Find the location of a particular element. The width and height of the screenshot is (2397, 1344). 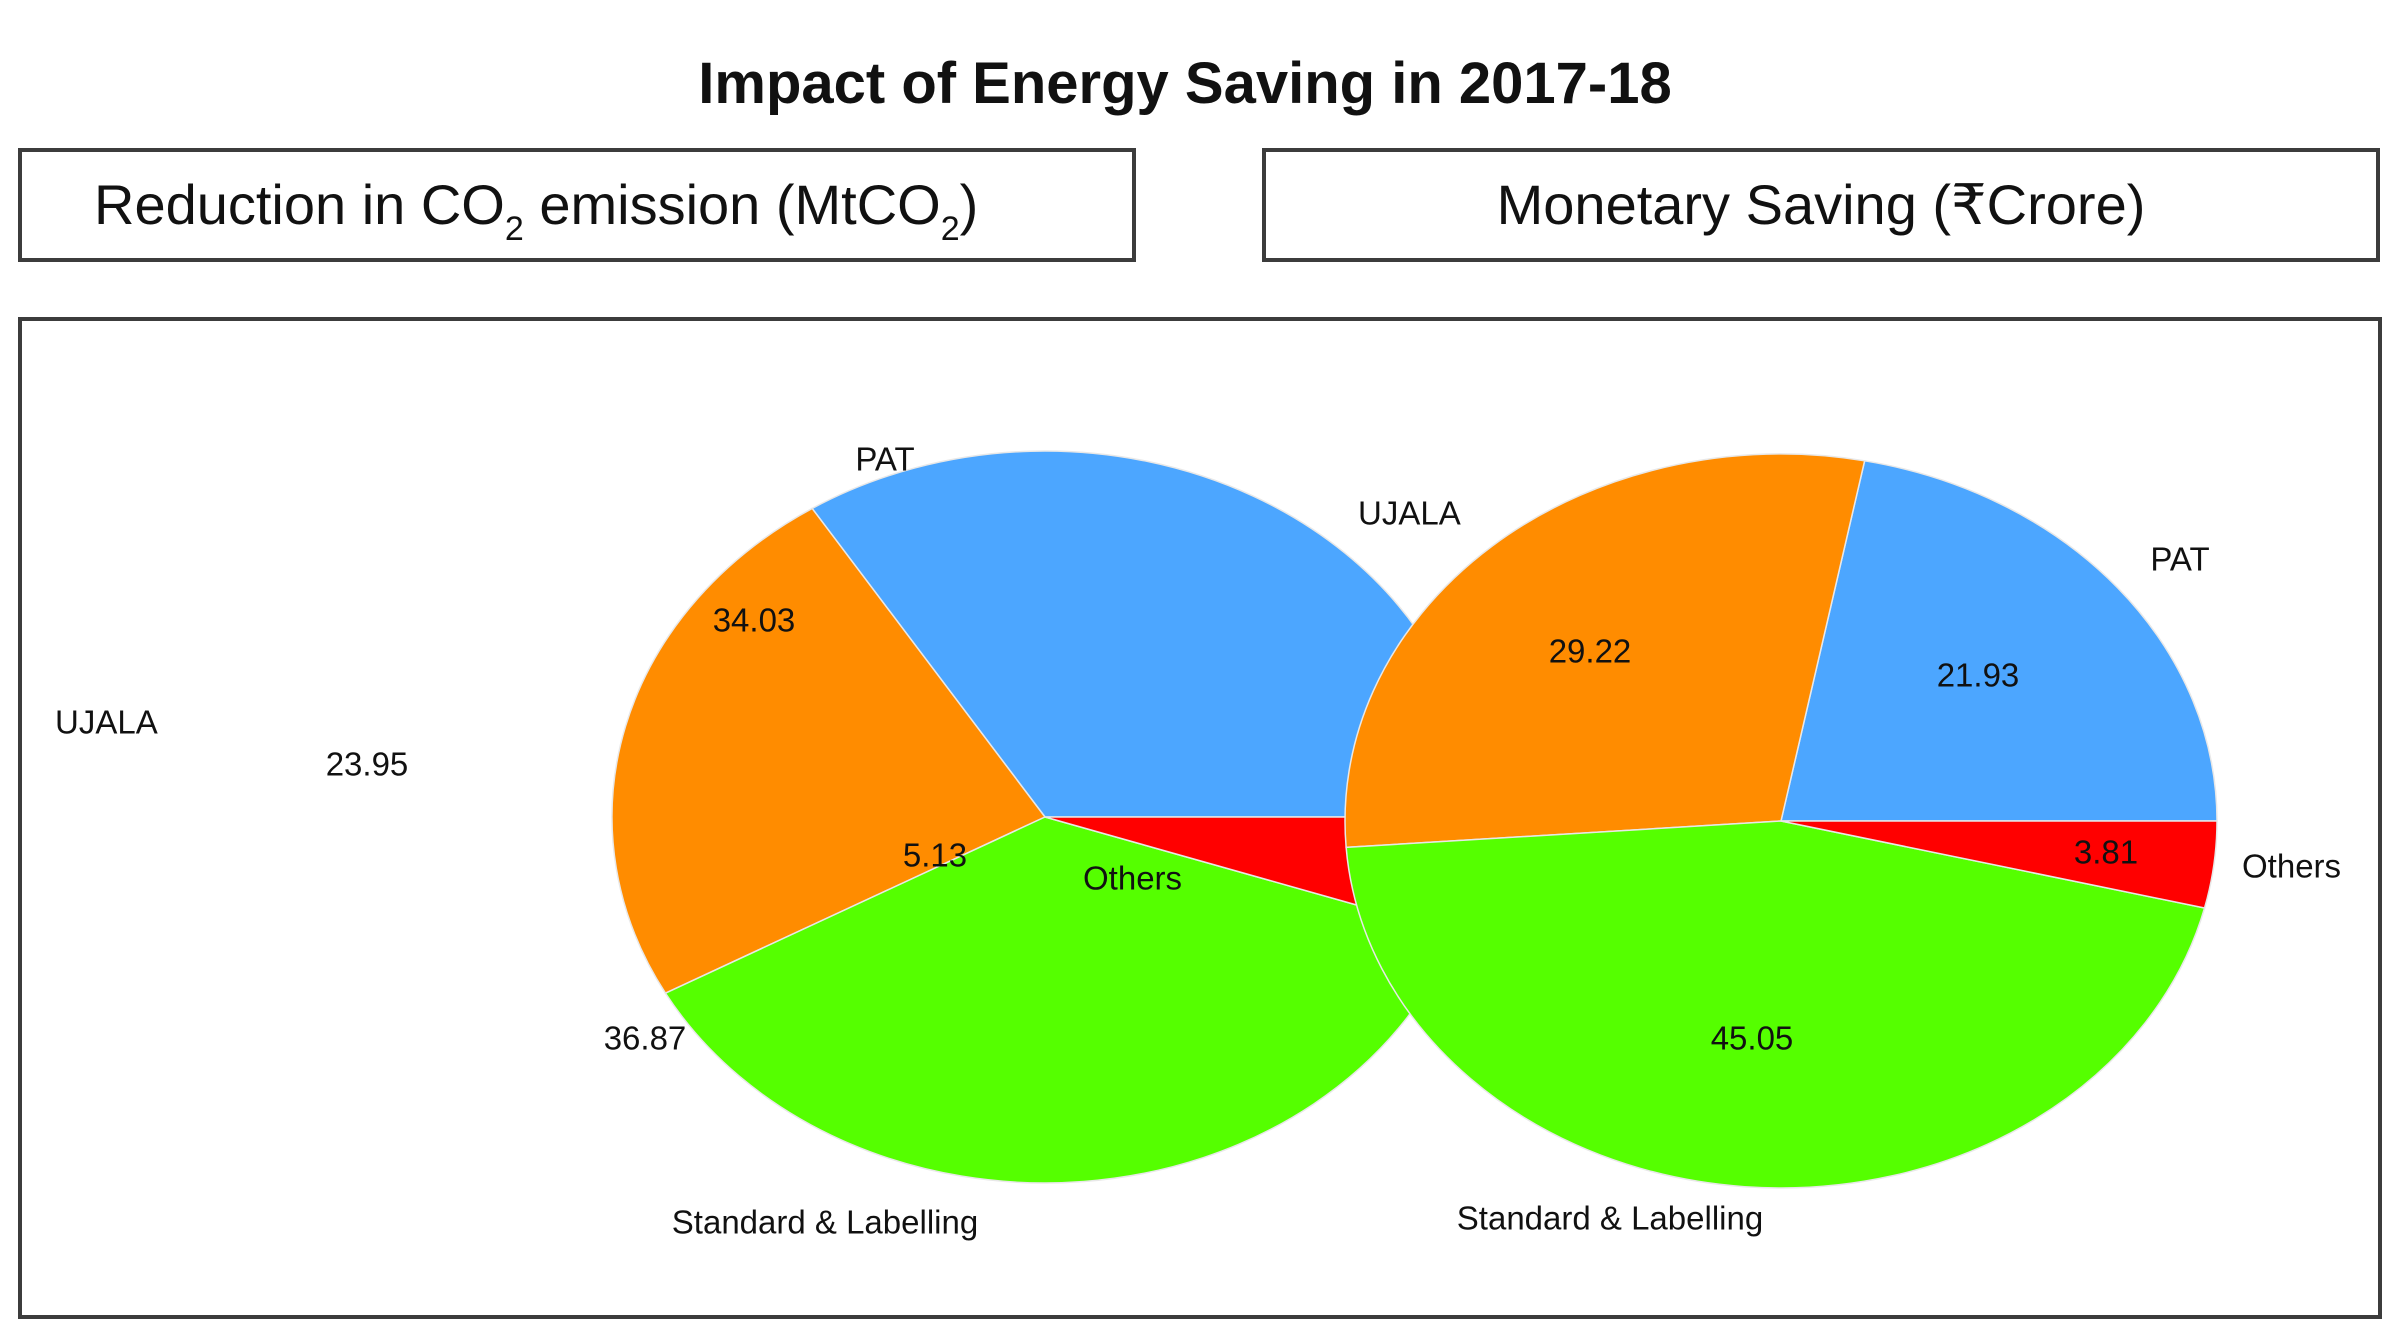

co2-header-suffix: ) is located at coordinates (969, 204).